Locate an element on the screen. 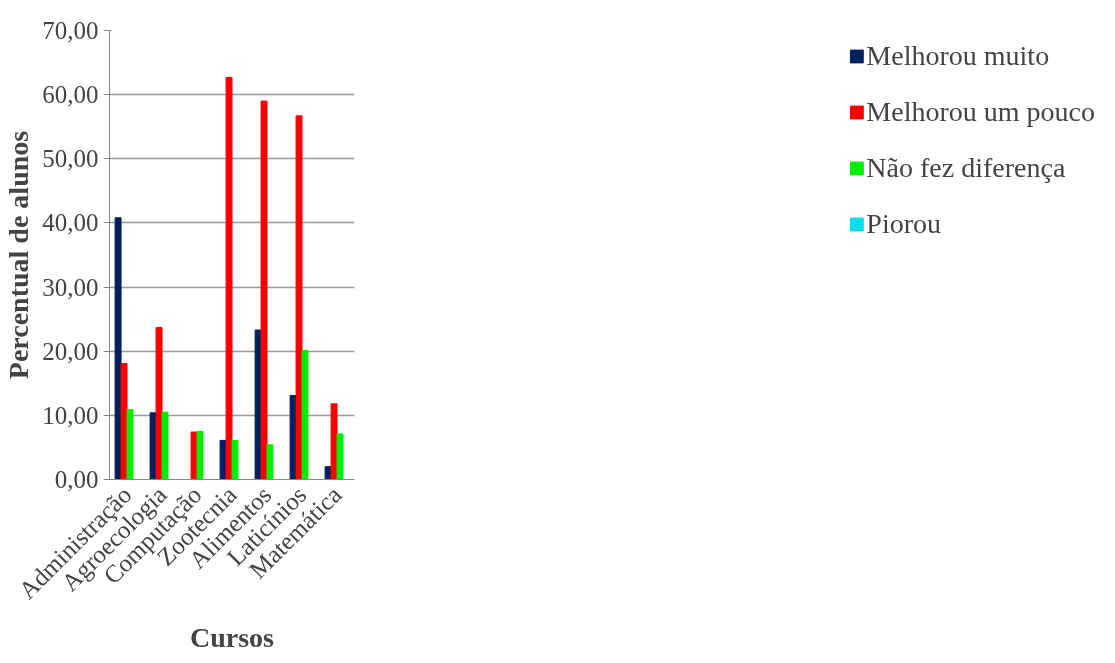  y-tick-label: 40,00 is located at coordinates (70, 223).